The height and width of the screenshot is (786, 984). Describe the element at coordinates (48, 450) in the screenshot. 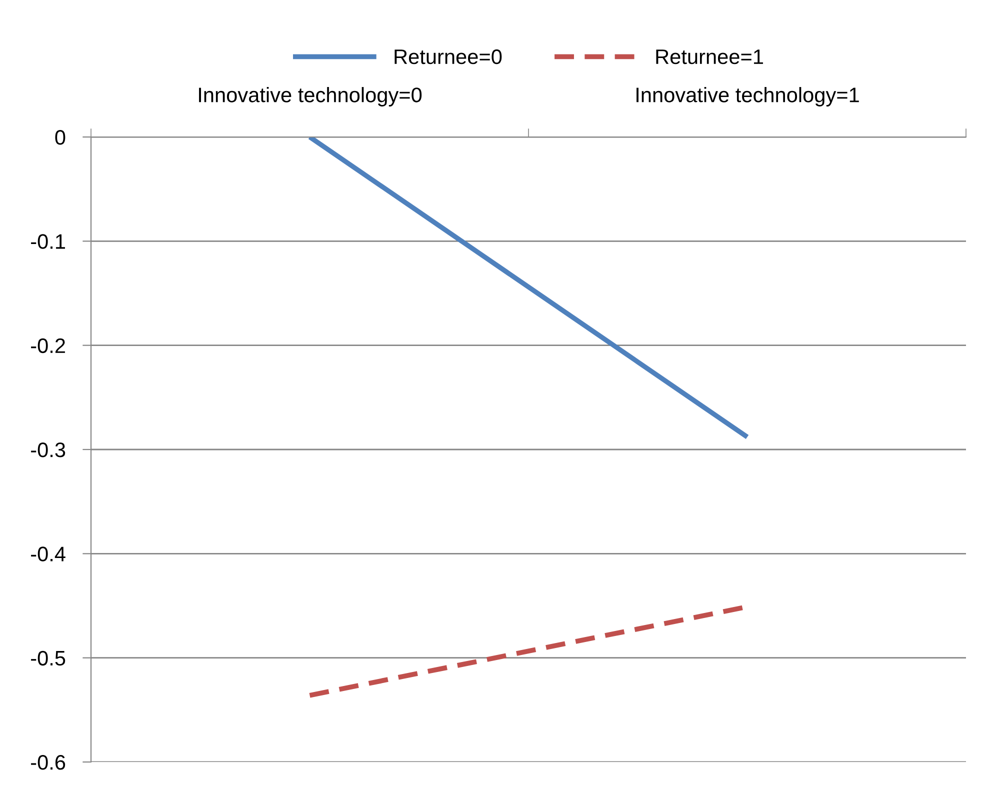

I see `y-tick-label: -0.3` at that location.